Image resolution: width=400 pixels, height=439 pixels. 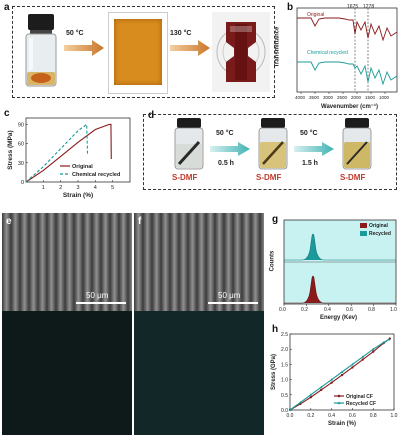 What do you see at coordinates (369, 7) in the screenshot?
I see `ftir-peak-1278: 1278` at bounding box center [369, 7].